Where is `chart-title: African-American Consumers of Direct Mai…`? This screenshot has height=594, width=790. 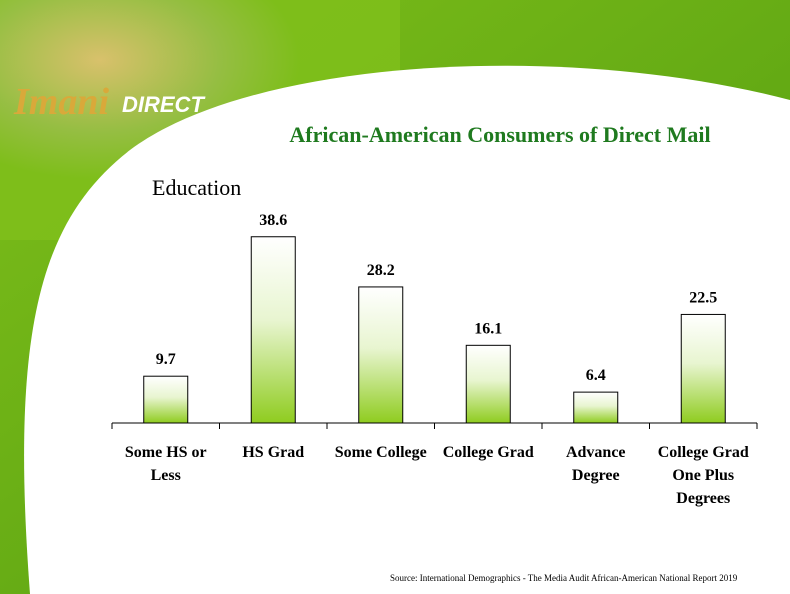
chart-title: African-American Consumers of Direct Mai… is located at coordinates (499, 134).